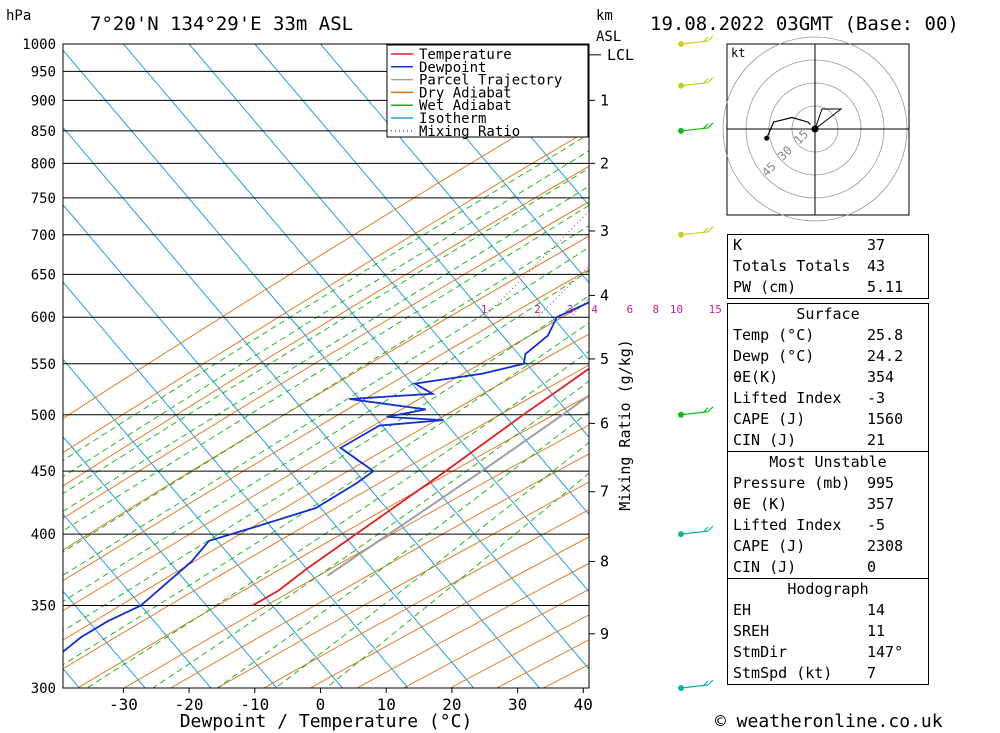  I want to click on stat-row: Pressure (mb) 995, so click(828, 483).